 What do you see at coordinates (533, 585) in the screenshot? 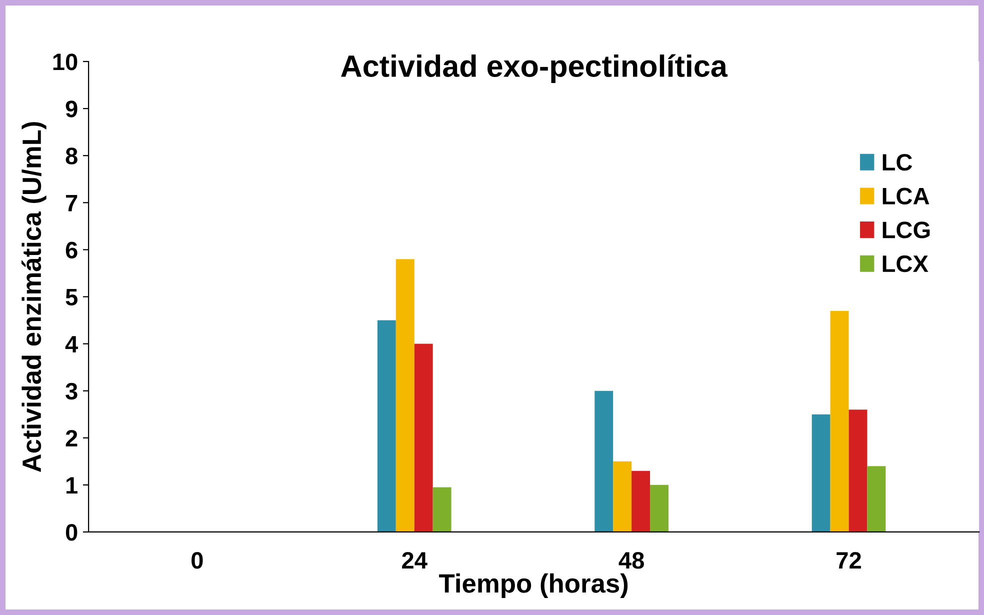
I see `x-axis-title: Tiempo (horas)` at bounding box center [533, 585].